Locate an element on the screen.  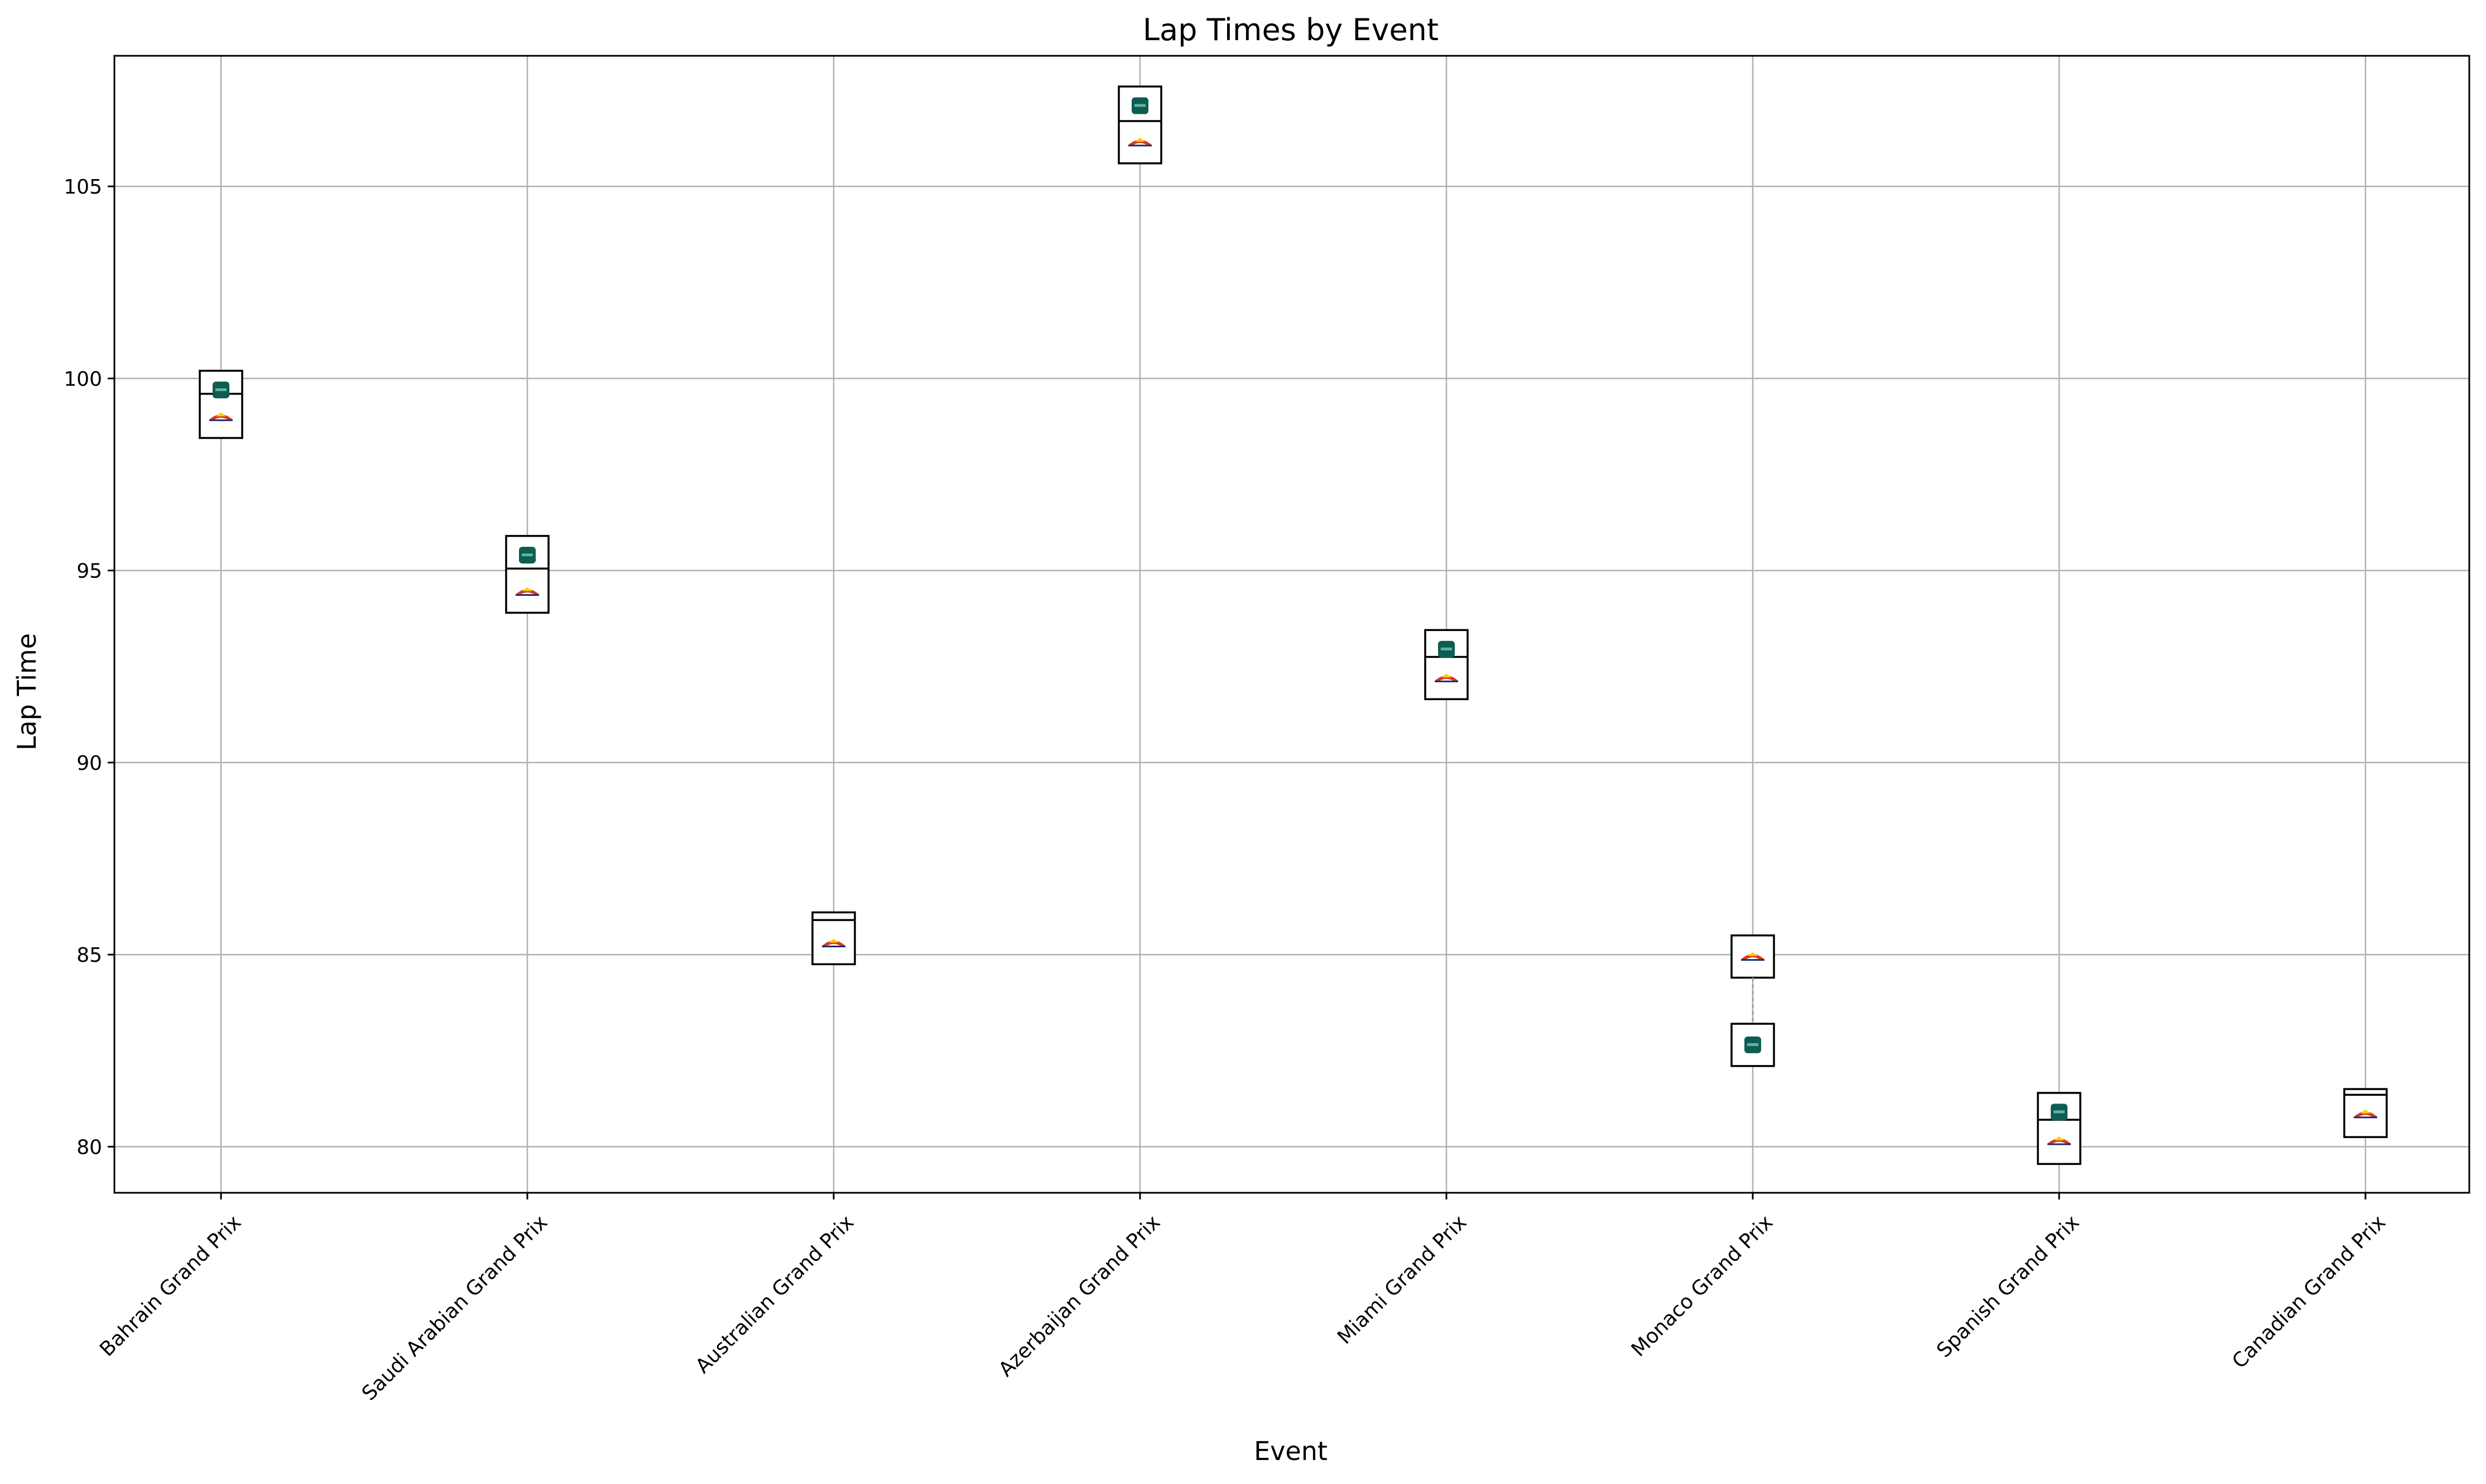
x-tick-label: Miami Grand Prix is located at coordinates (1402, 1279).